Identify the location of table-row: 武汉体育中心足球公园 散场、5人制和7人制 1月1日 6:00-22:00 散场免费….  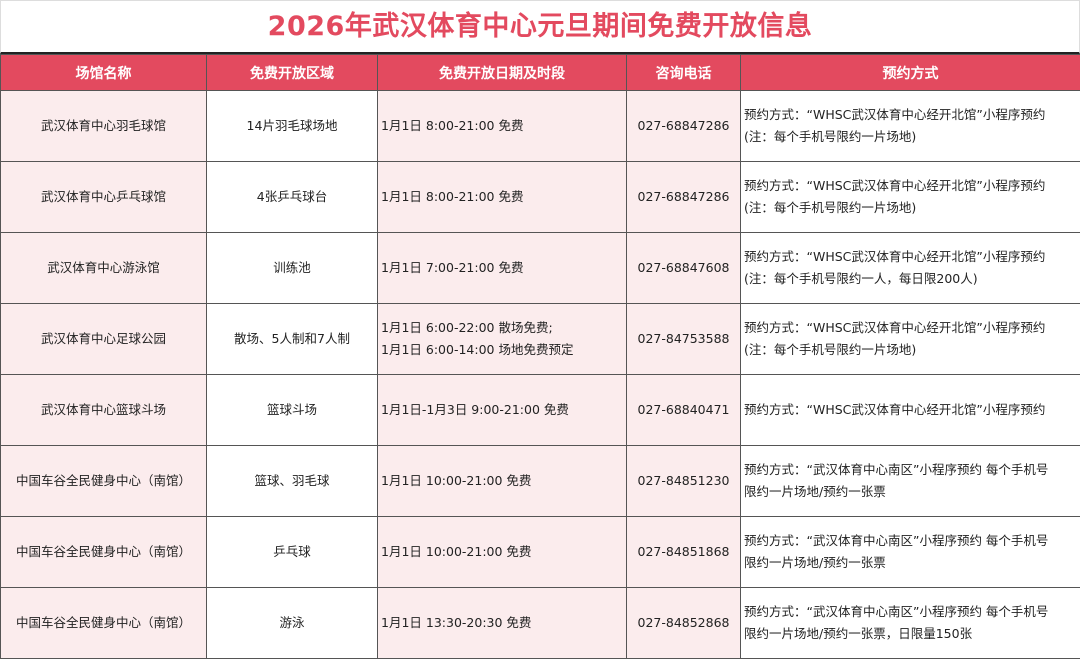
(540, 339).